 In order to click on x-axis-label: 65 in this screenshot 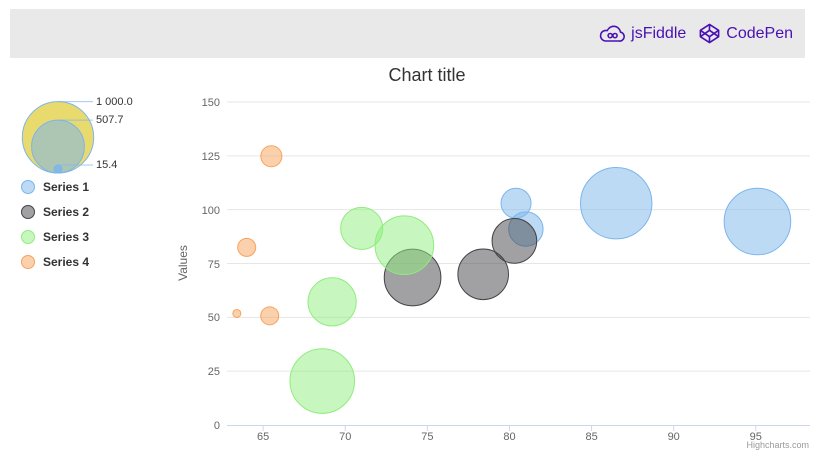, I will do `click(263, 437)`.